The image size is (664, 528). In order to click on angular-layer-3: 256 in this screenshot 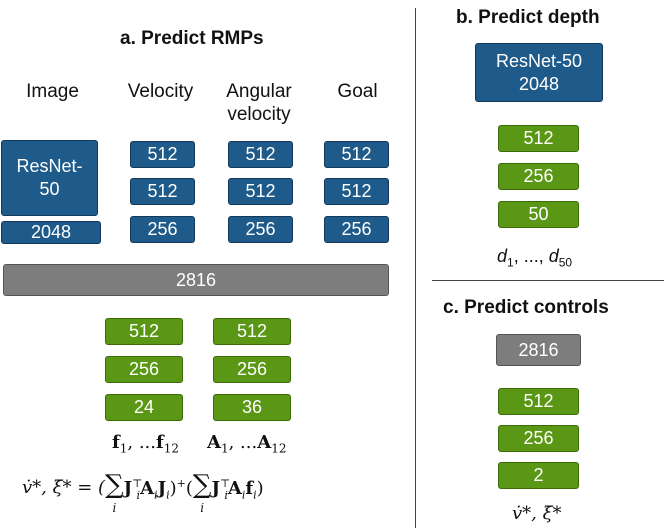, I will do `click(260, 229)`.